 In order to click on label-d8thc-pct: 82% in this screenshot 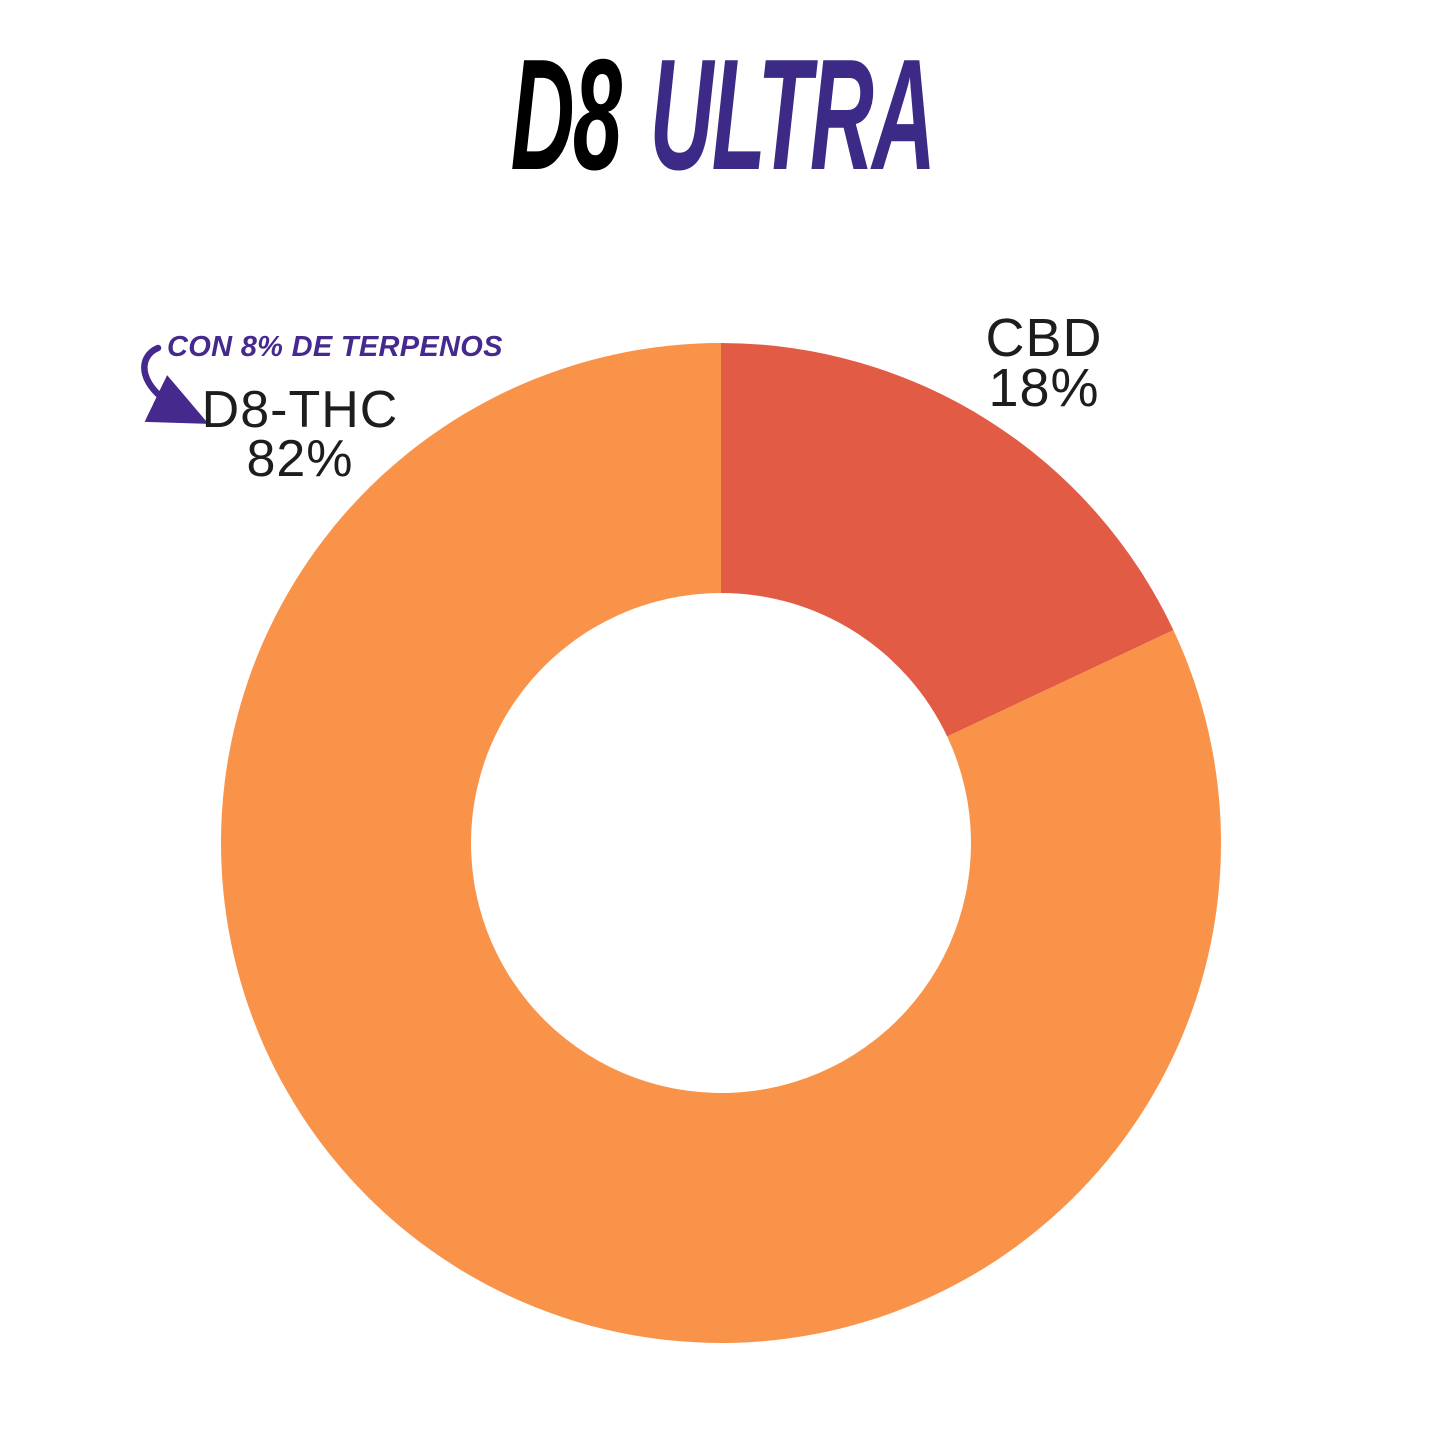, I will do `click(300, 458)`.